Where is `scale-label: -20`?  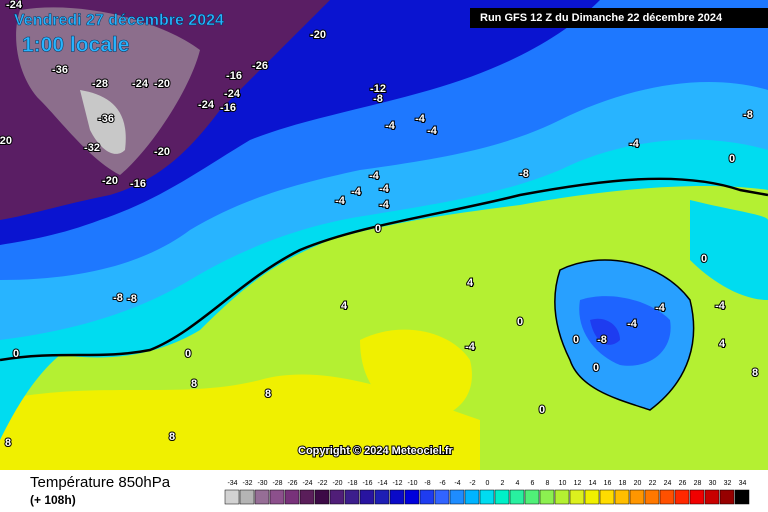
scale-label: -20 is located at coordinates (337, 483).